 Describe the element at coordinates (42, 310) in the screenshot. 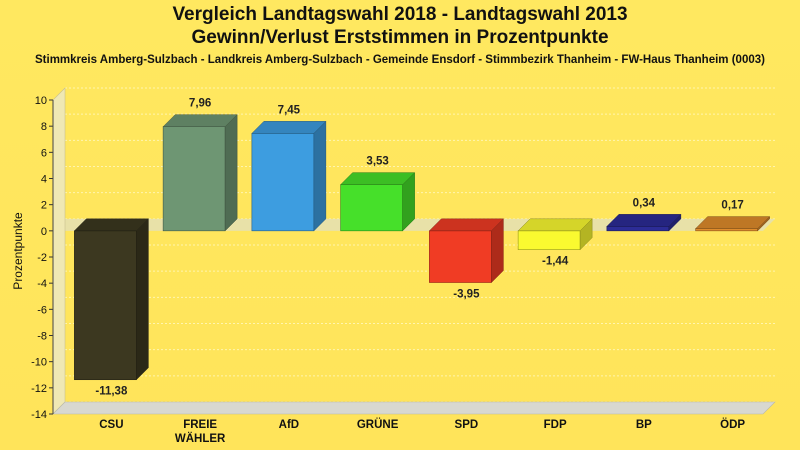

I see `y-tick-label: -6` at that location.